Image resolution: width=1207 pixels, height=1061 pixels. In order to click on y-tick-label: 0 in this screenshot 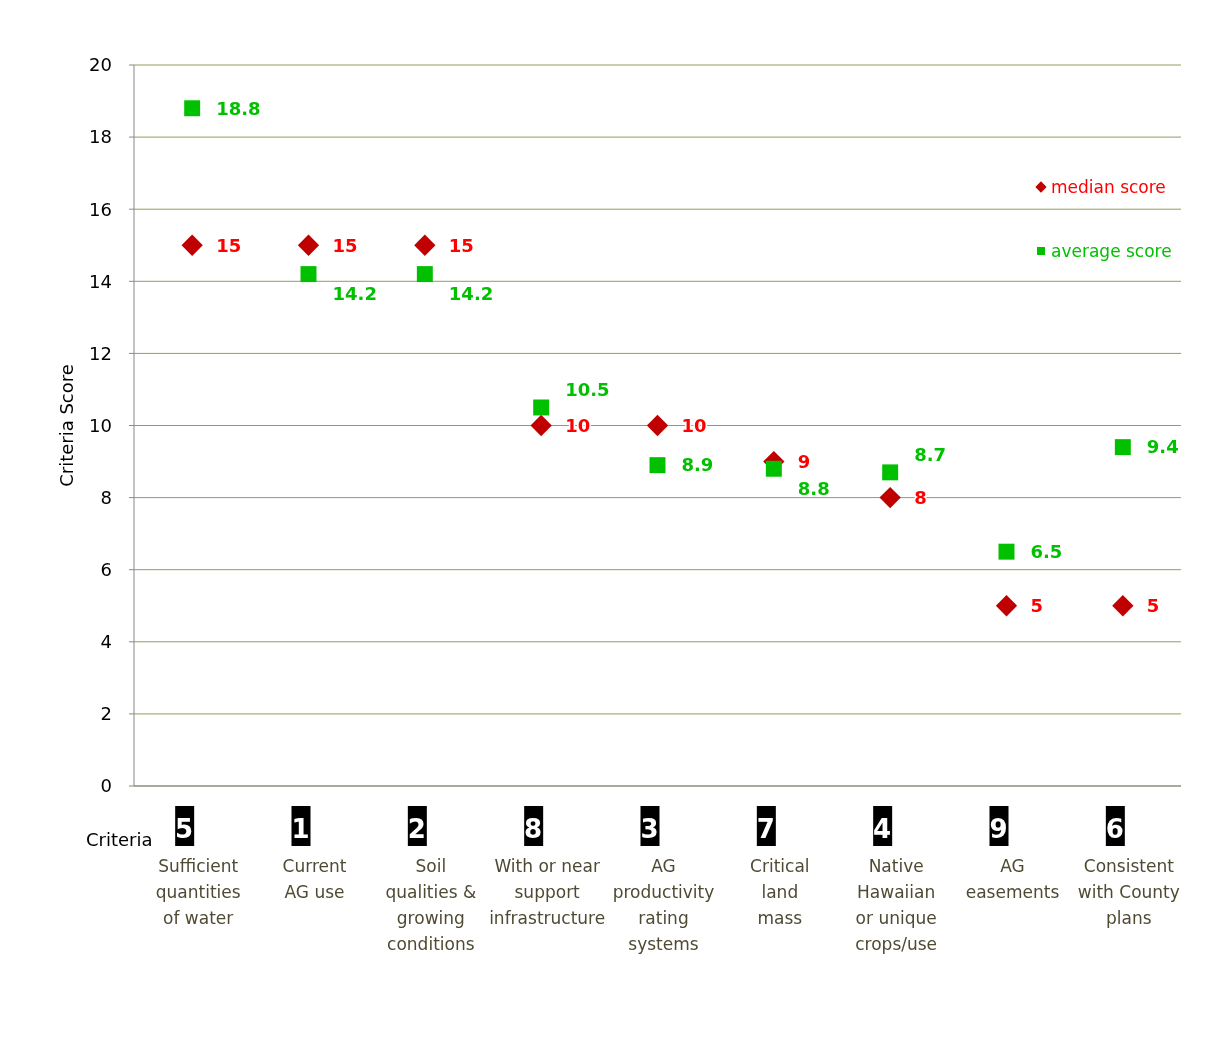, I will do `click(106, 786)`.